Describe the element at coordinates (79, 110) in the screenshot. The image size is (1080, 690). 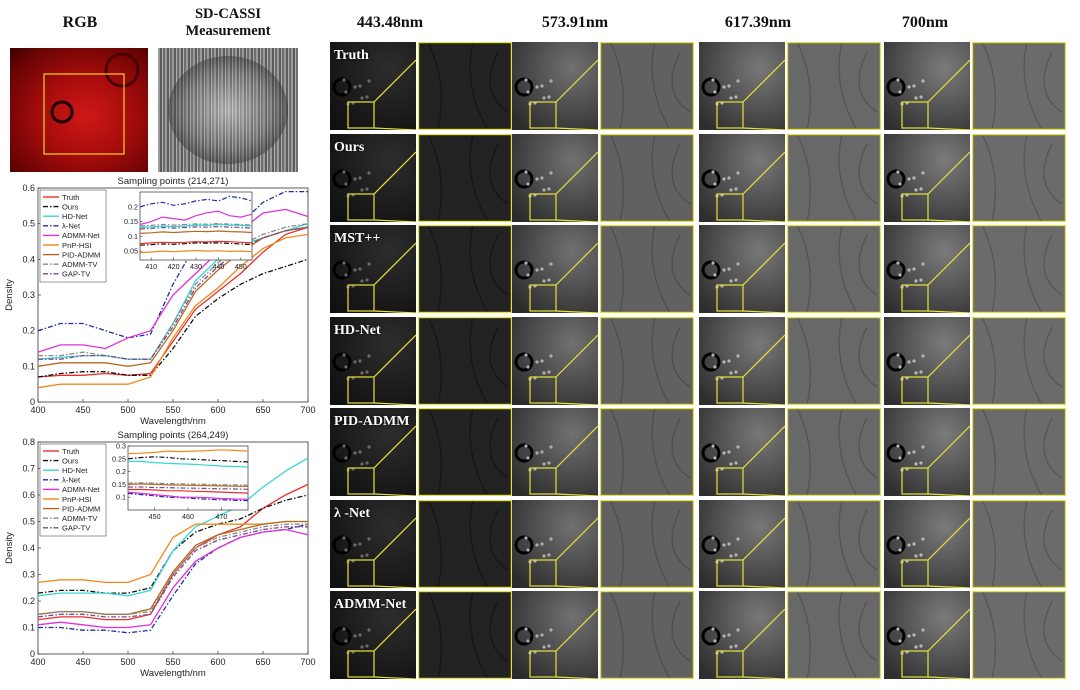
I see `rgb-image` at that location.